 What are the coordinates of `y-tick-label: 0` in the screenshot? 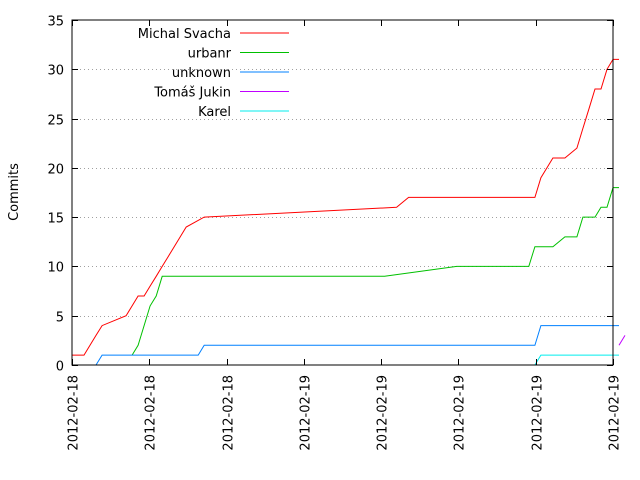 It's located at (60, 367).